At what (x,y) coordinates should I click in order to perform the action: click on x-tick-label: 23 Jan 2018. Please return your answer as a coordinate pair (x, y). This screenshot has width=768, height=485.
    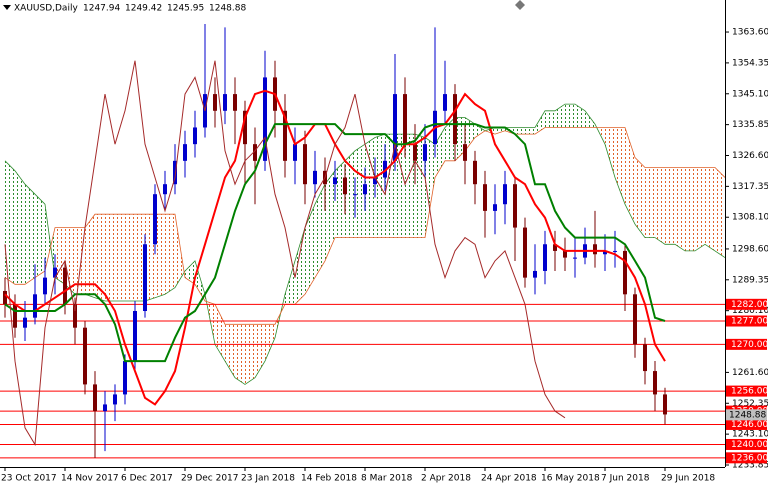
    Looking at the image, I should click on (268, 479).